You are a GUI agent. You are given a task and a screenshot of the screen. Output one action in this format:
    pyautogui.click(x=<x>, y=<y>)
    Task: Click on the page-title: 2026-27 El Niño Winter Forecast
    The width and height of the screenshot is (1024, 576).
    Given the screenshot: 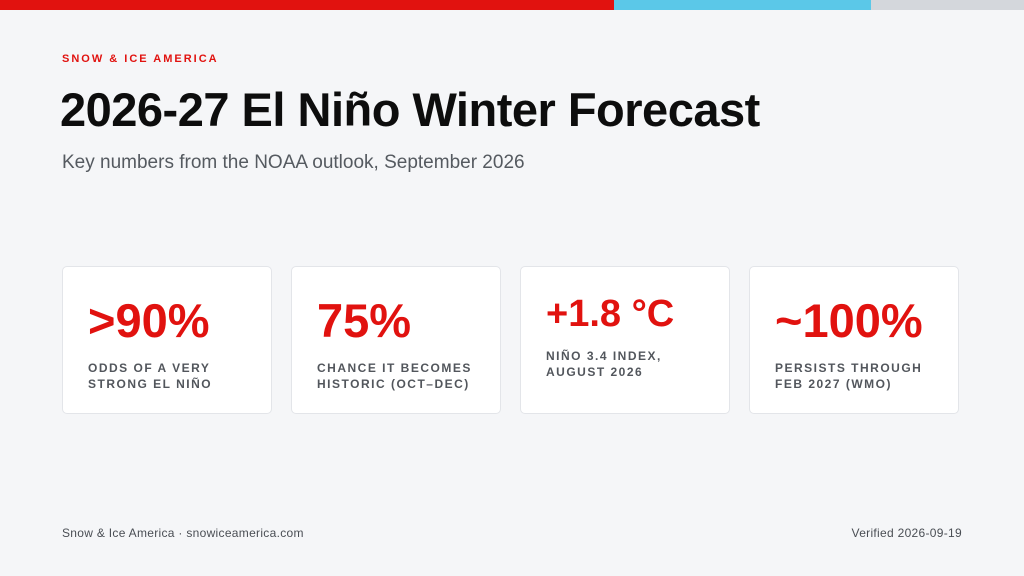 What is the action you would take?
    pyautogui.click(x=410, y=109)
    